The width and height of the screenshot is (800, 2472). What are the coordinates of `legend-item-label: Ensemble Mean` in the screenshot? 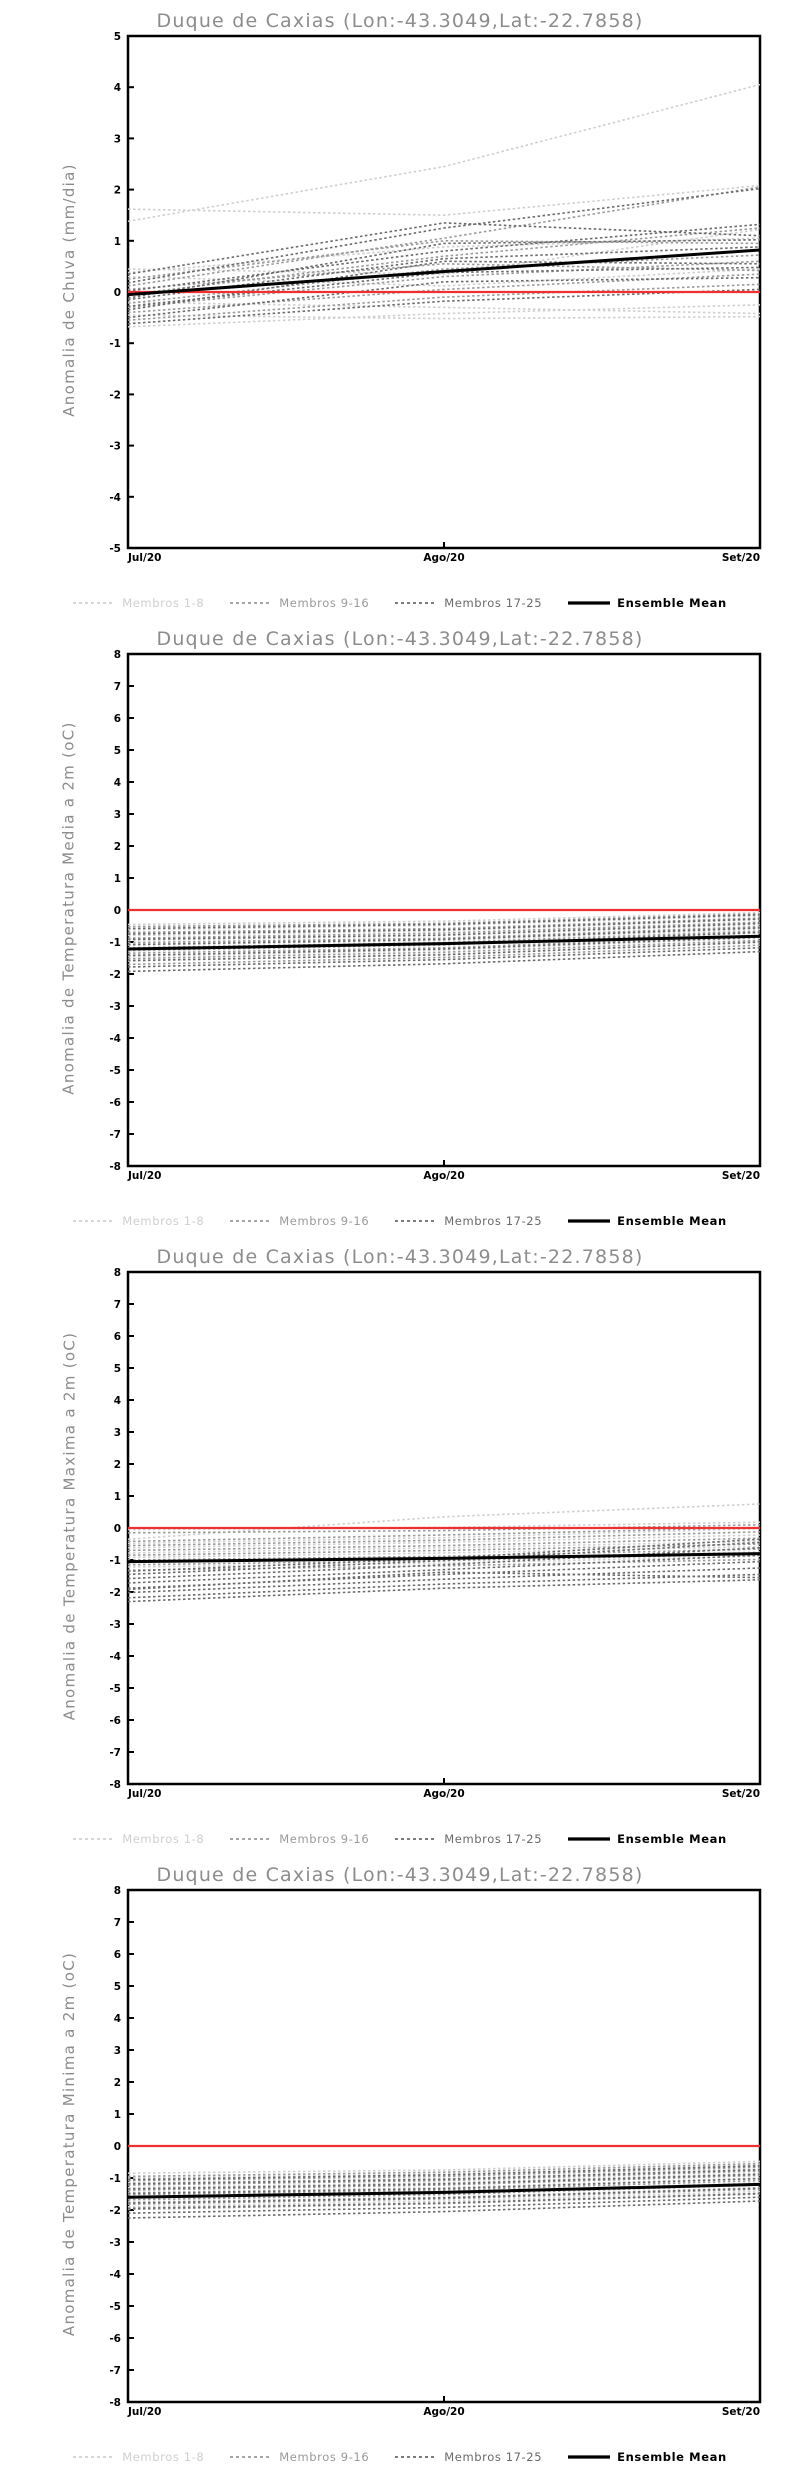 It's located at (672, 603).